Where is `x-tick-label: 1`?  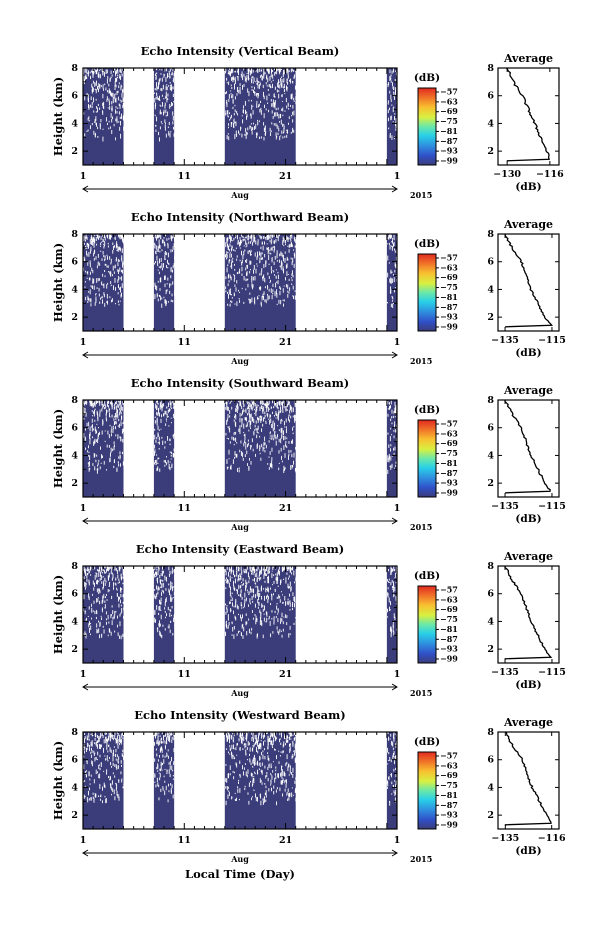
x-tick-label: 1 is located at coordinates (397, 342).